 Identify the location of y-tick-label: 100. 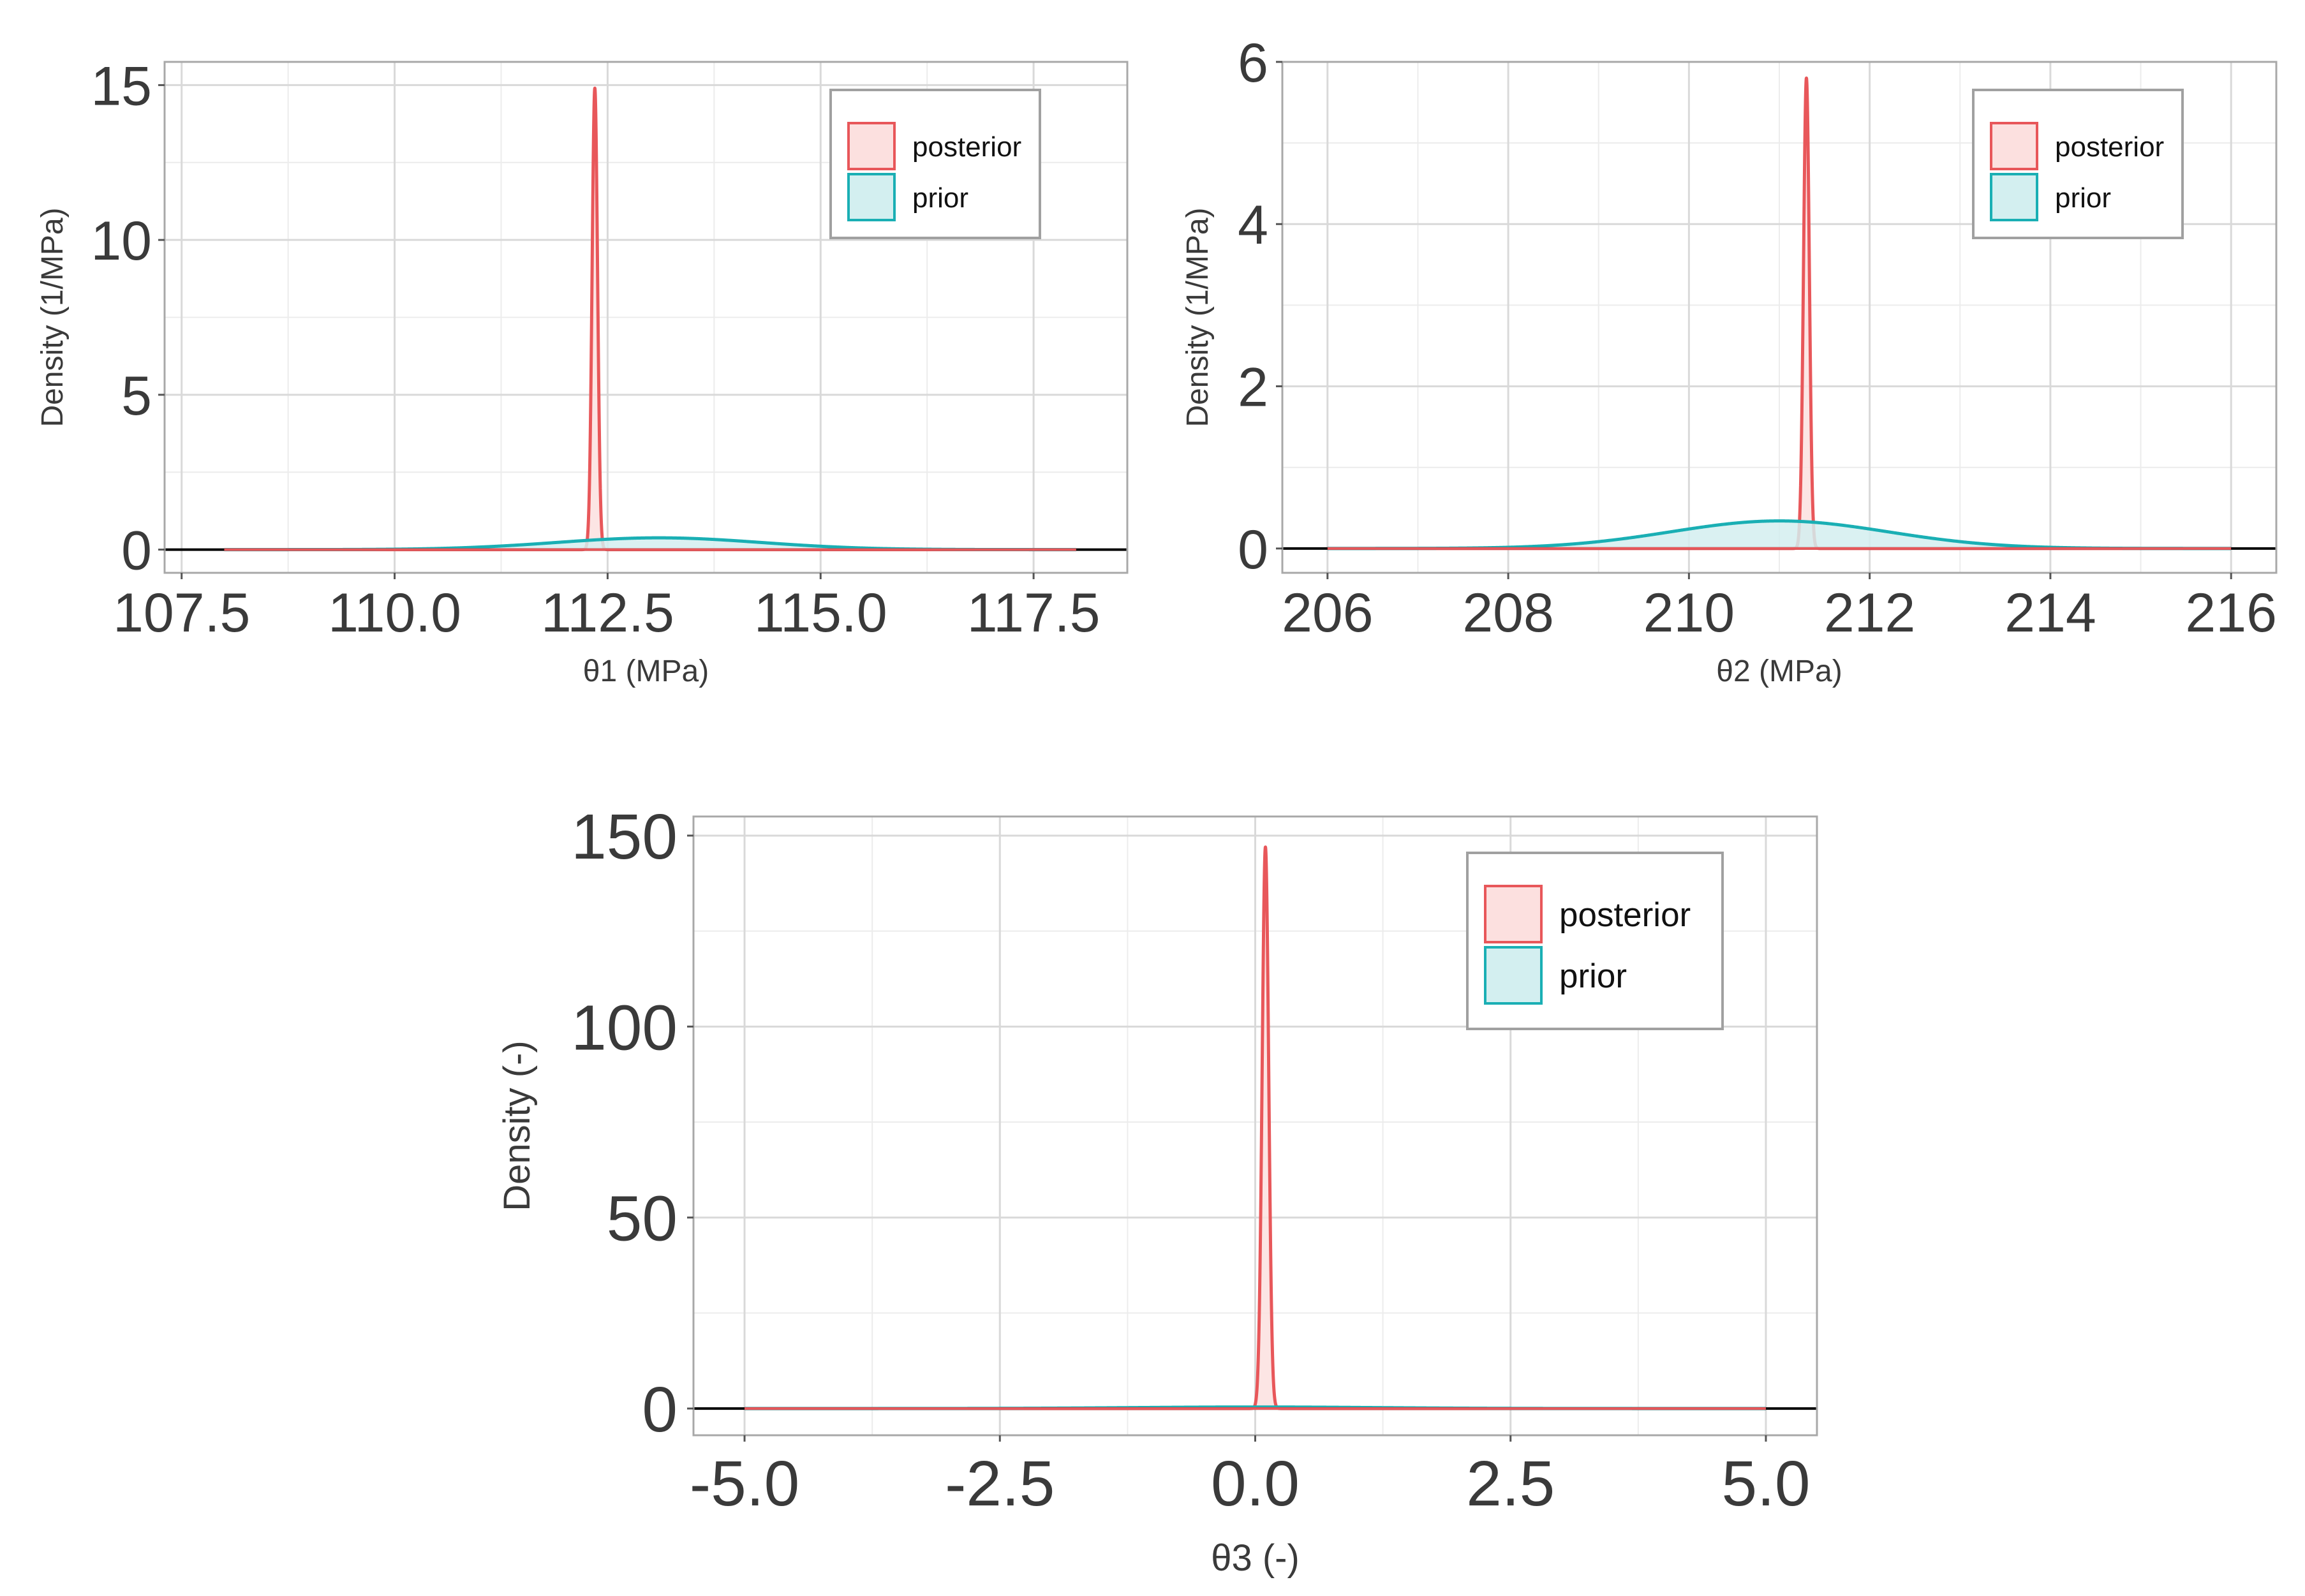
(624, 1027).